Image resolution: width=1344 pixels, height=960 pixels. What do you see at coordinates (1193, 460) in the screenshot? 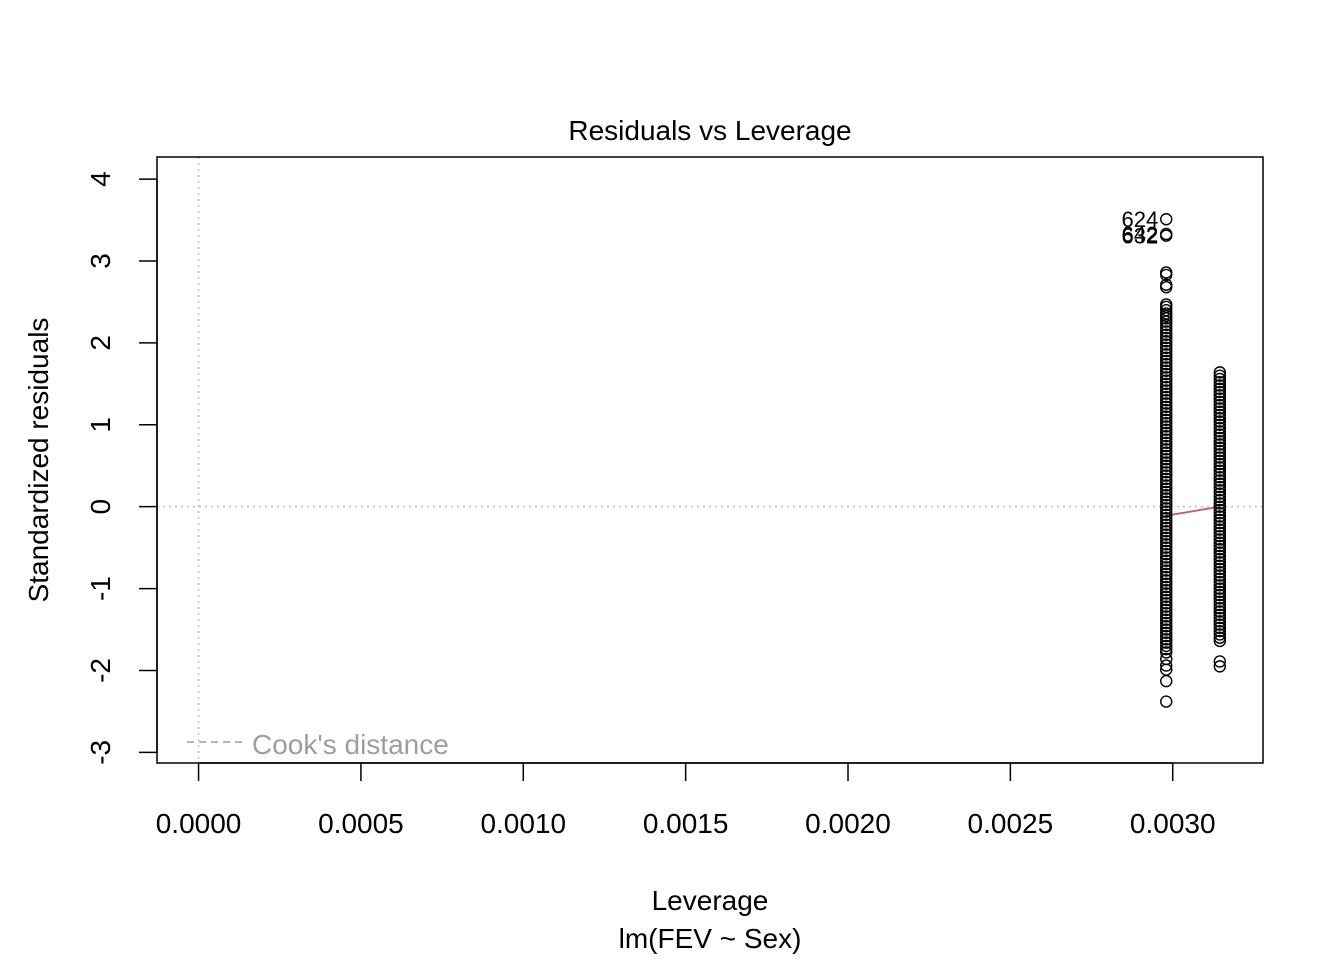
I see `data-points` at bounding box center [1193, 460].